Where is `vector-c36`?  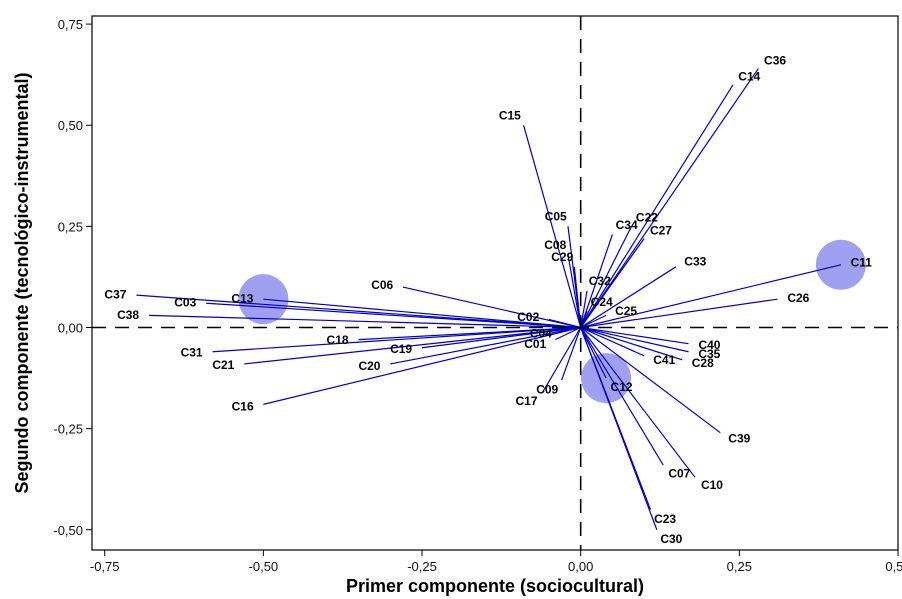 vector-c36 is located at coordinates (669, 198).